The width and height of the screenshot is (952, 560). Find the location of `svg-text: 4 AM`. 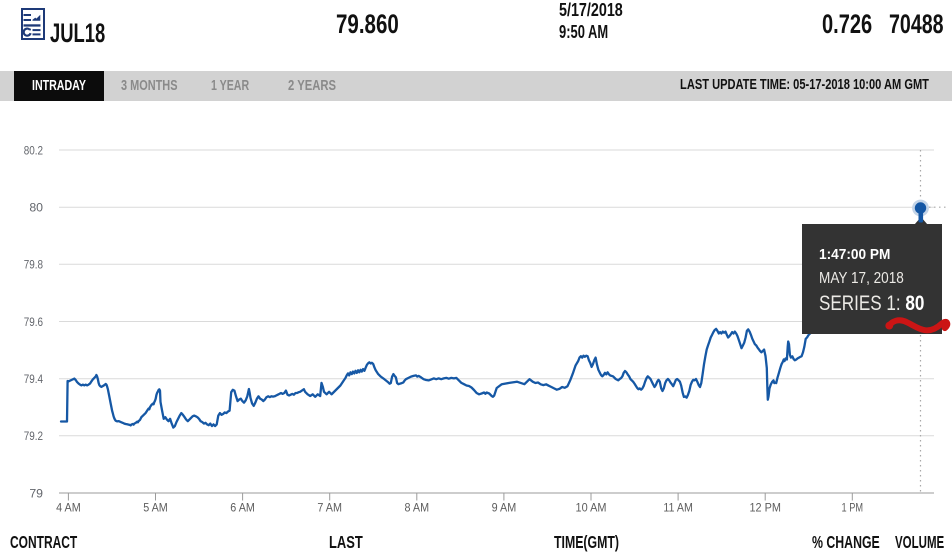

svg-text: 4 AM is located at coordinates (68, 507).